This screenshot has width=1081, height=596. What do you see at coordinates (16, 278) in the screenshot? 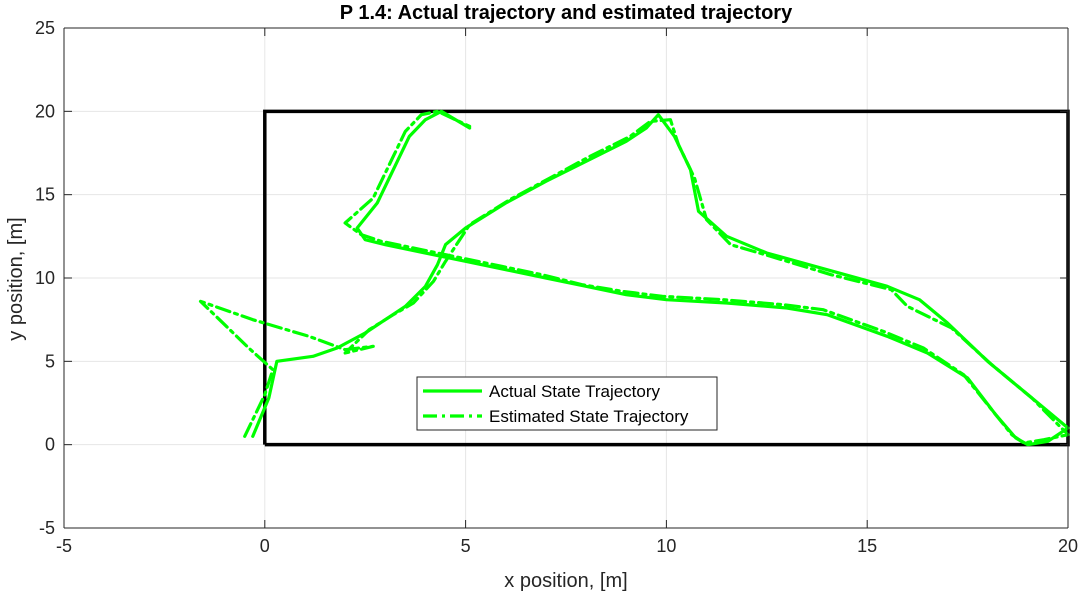
I see `y-axis-label: y position, [m]` at bounding box center [16, 278].